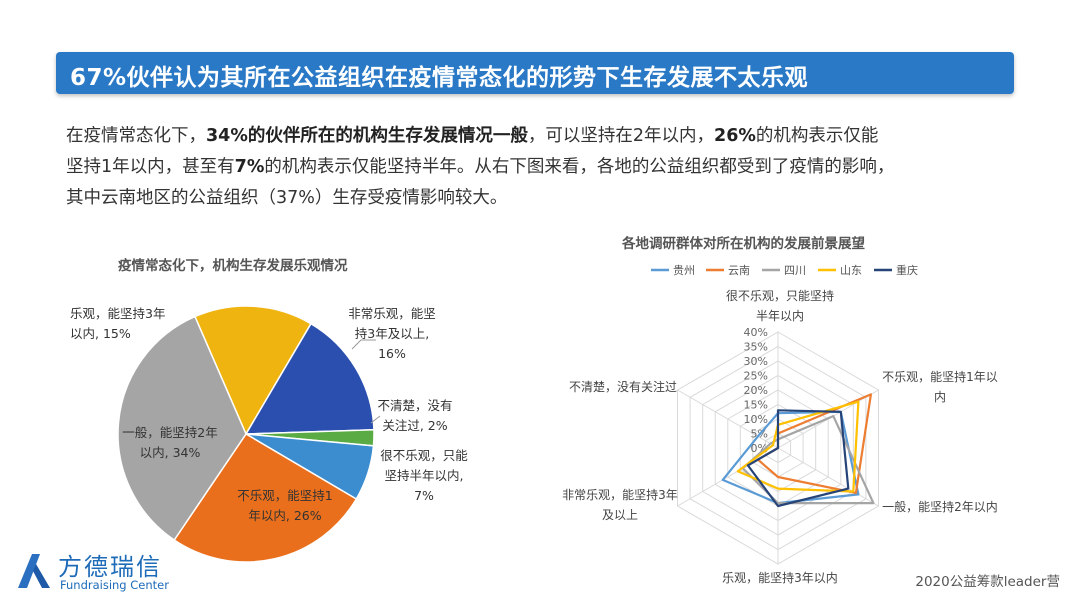 This screenshot has width=1080, height=608. What do you see at coordinates (780, 295) in the screenshot?
I see `radar-axis-label-0-line-0: 很不乐观，只能坚持` at bounding box center [780, 295].